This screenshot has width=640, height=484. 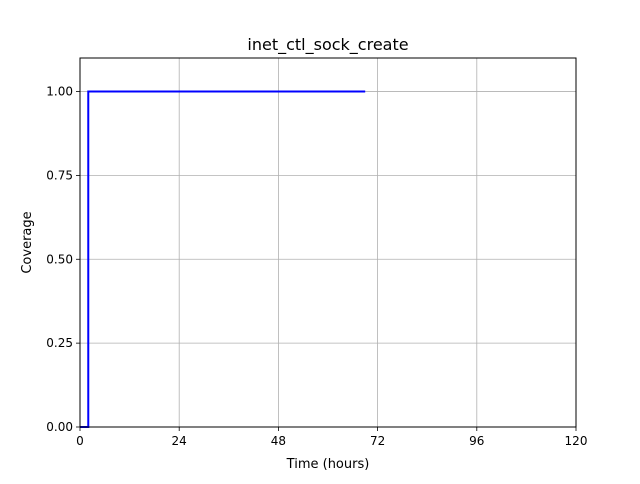 I want to click on x-tick-label: 24, so click(x=179, y=441).